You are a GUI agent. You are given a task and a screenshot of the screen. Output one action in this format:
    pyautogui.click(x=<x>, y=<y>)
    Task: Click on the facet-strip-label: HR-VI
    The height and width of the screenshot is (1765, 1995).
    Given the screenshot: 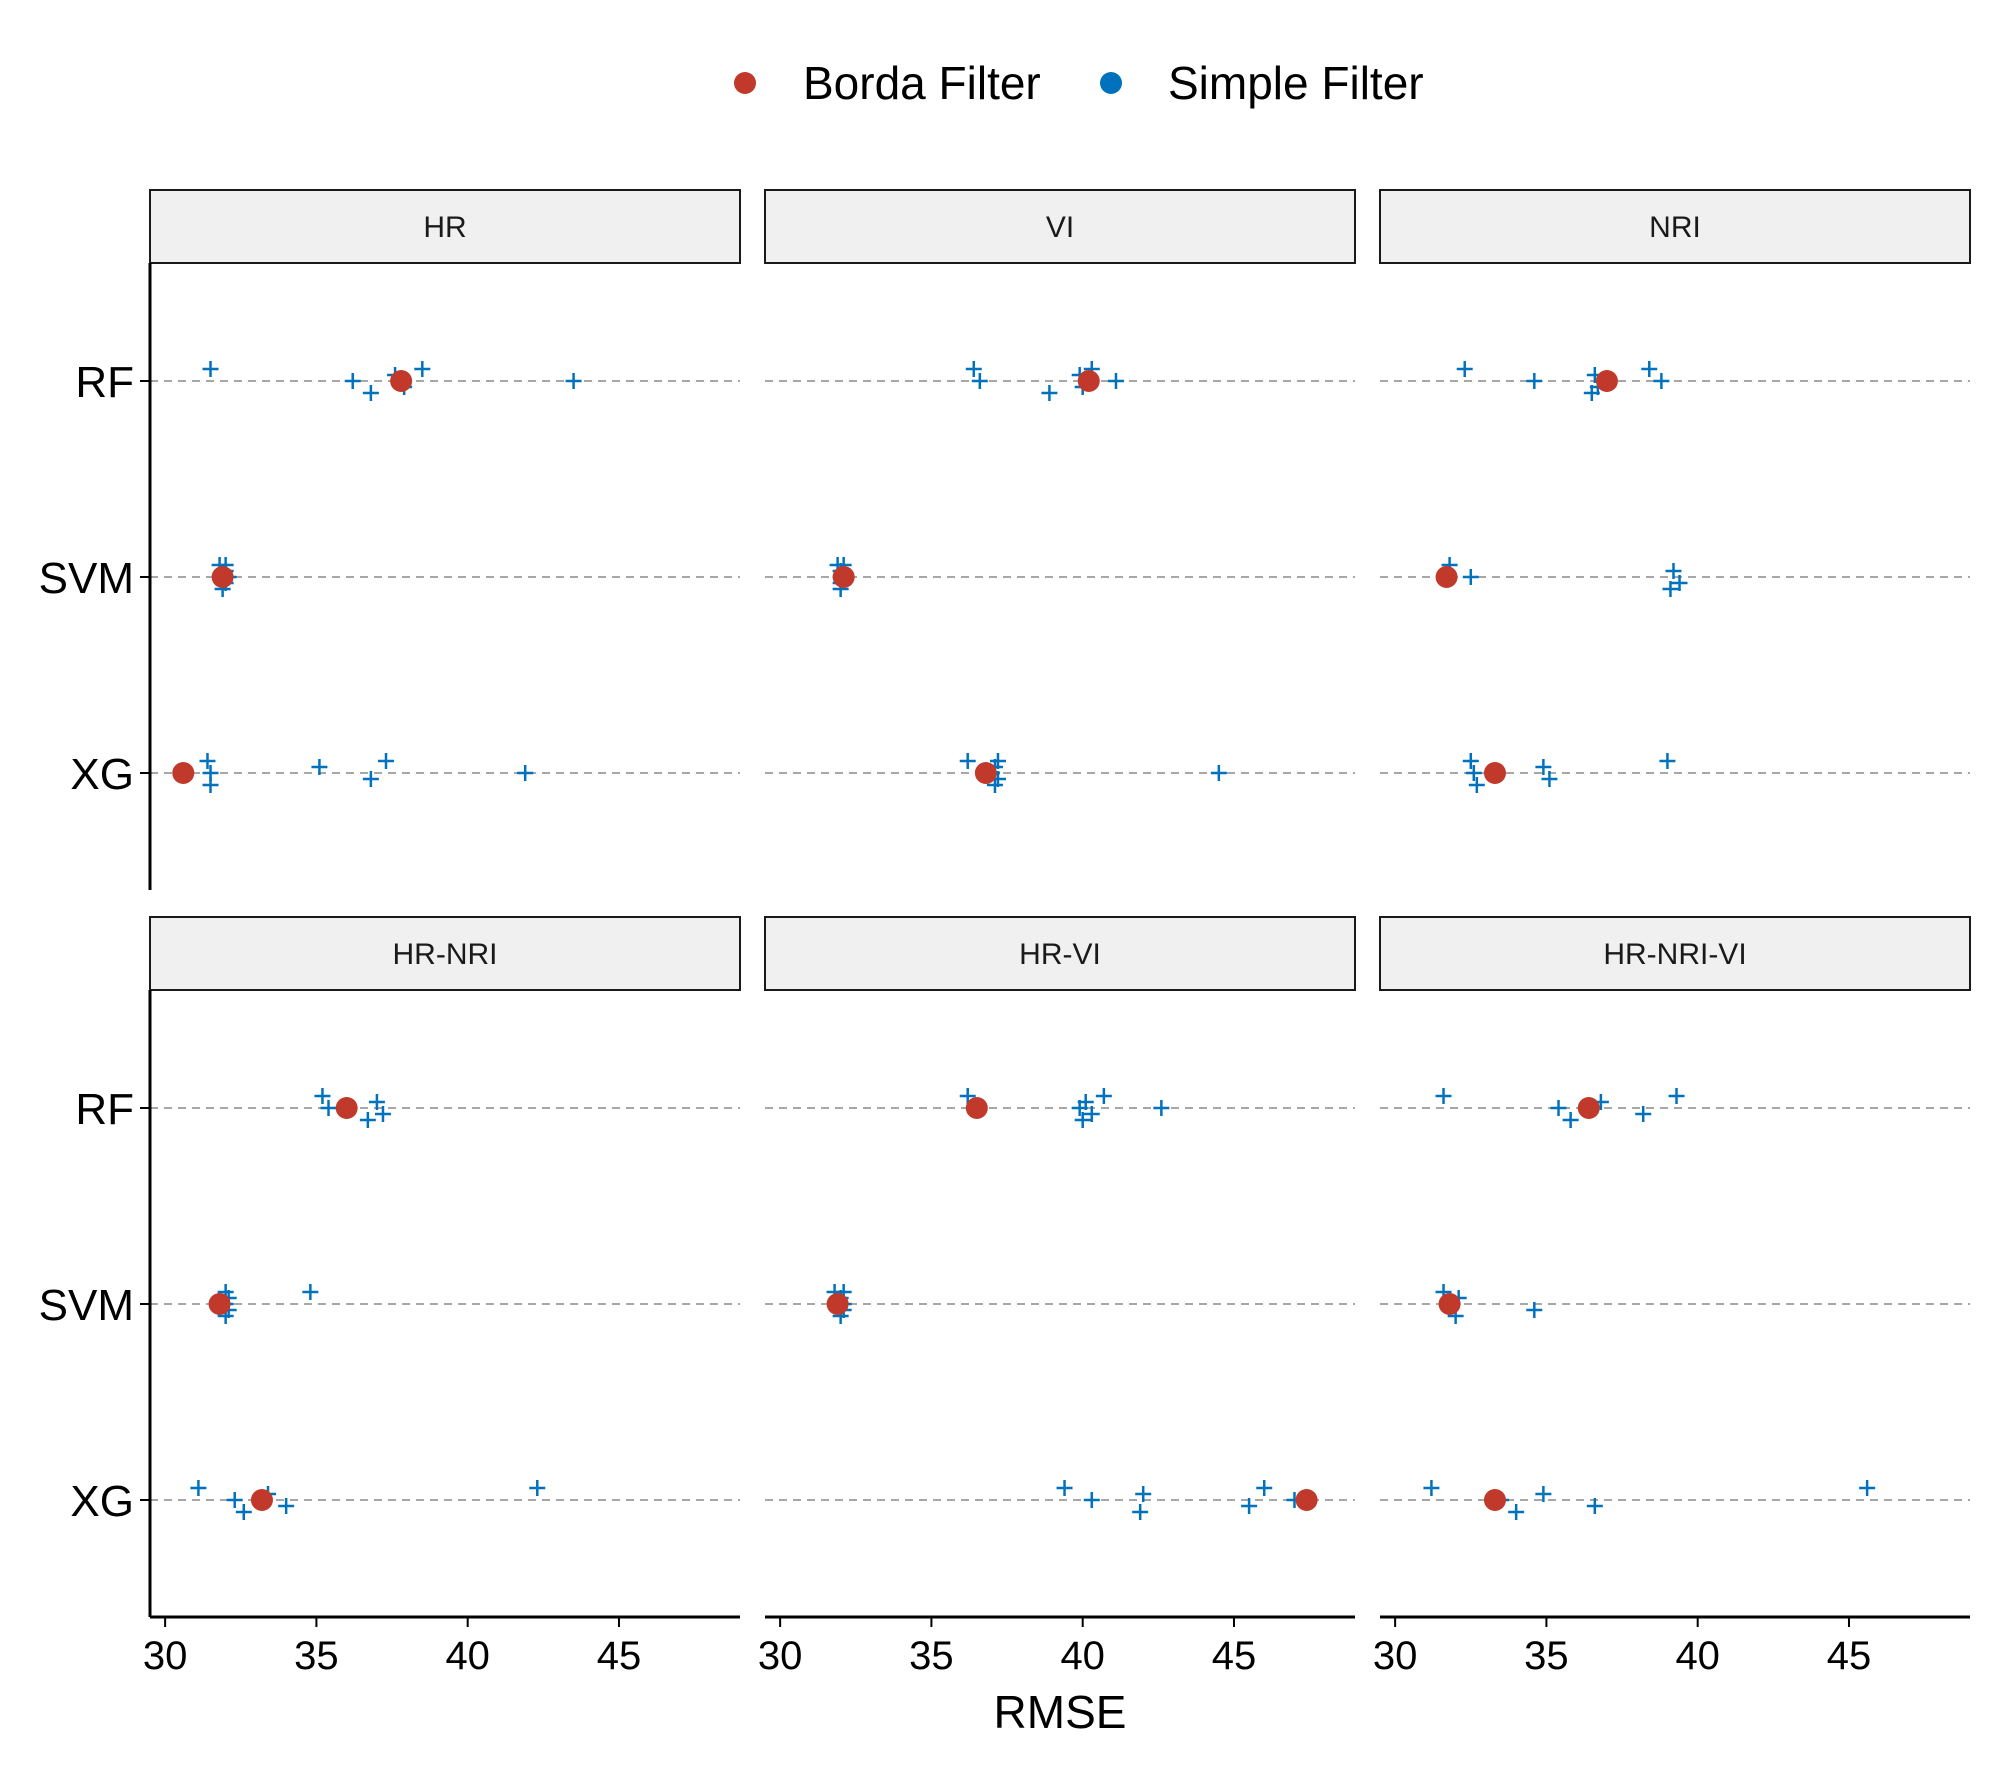 What is the action you would take?
    pyautogui.click(x=1060, y=954)
    